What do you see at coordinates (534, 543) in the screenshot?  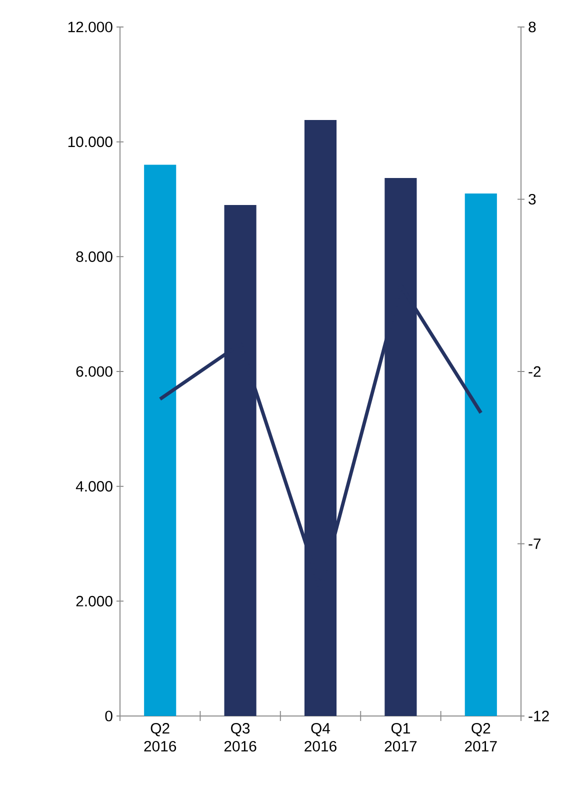 I see `y2-tick-label: -7` at bounding box center [534, 543].